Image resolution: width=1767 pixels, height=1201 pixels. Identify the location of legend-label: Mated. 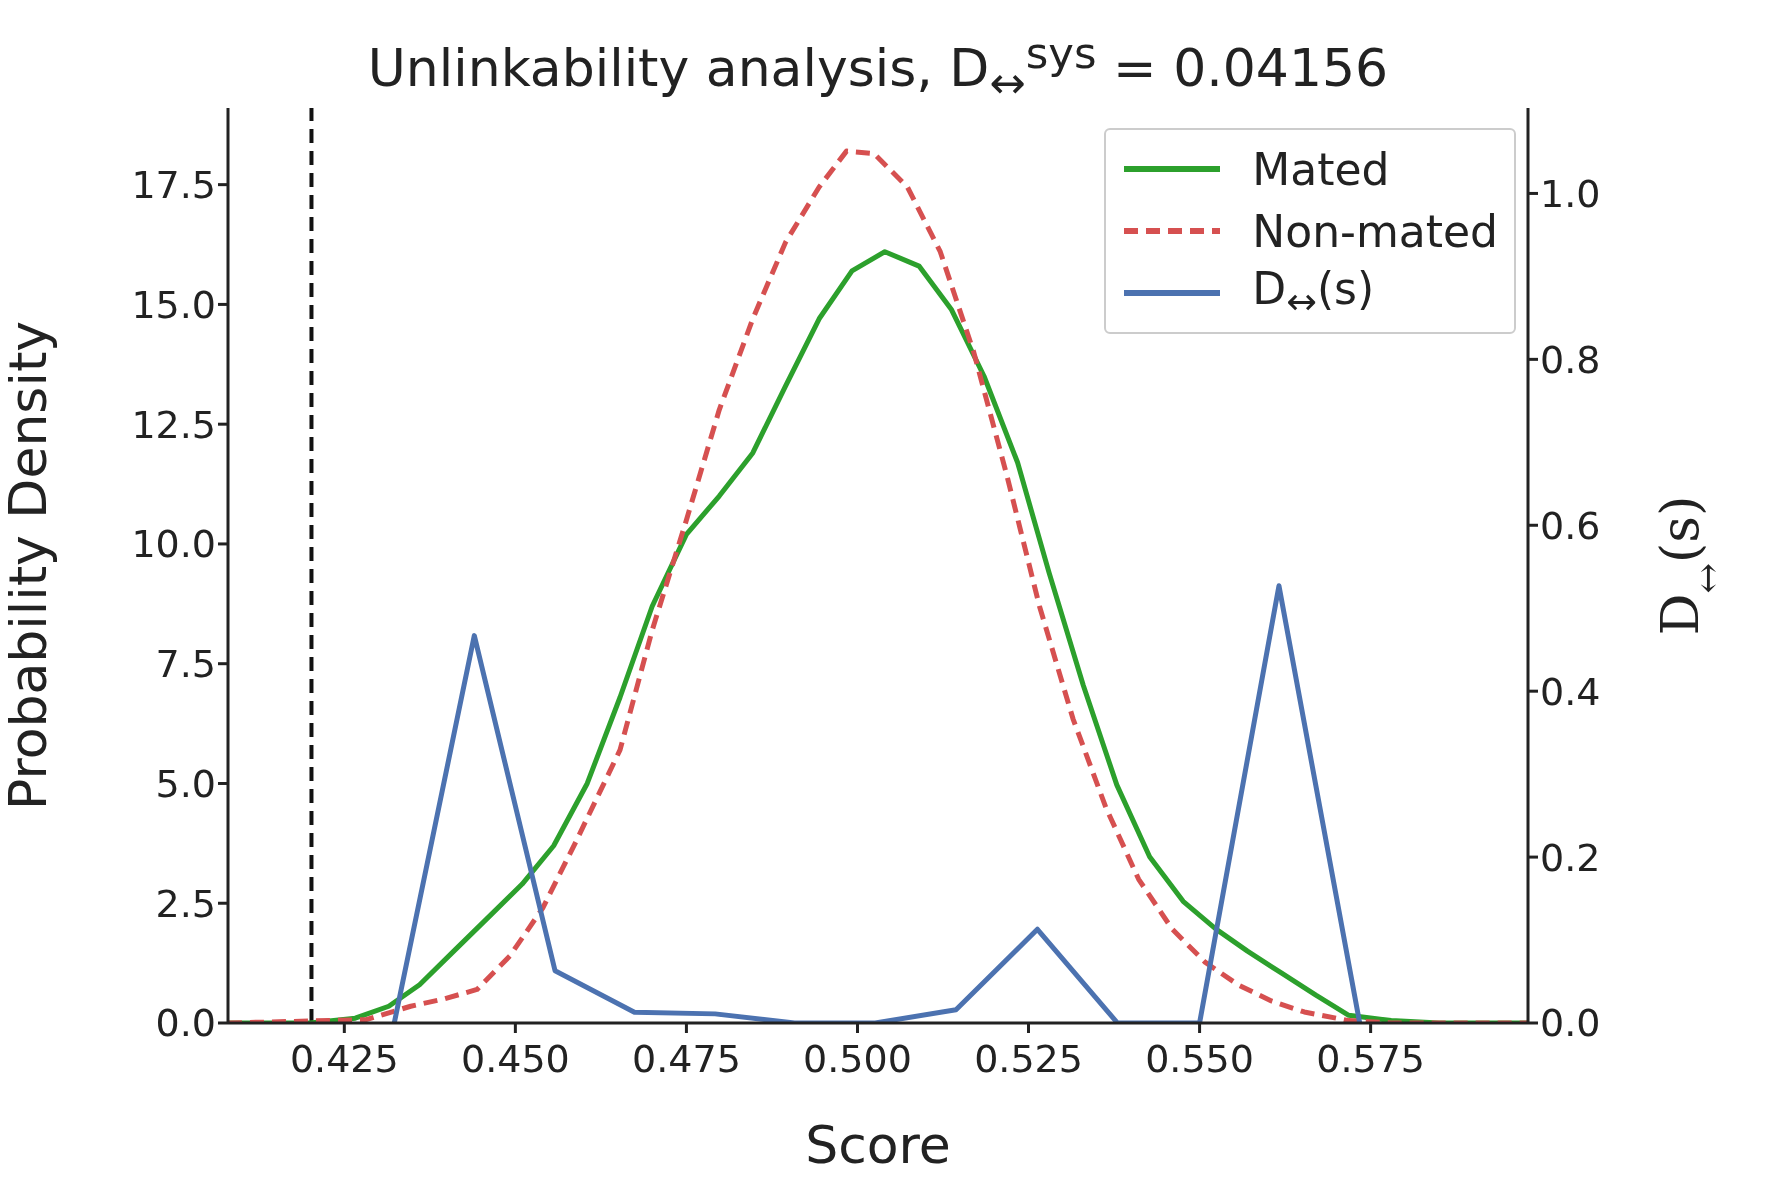
(1321, 169).